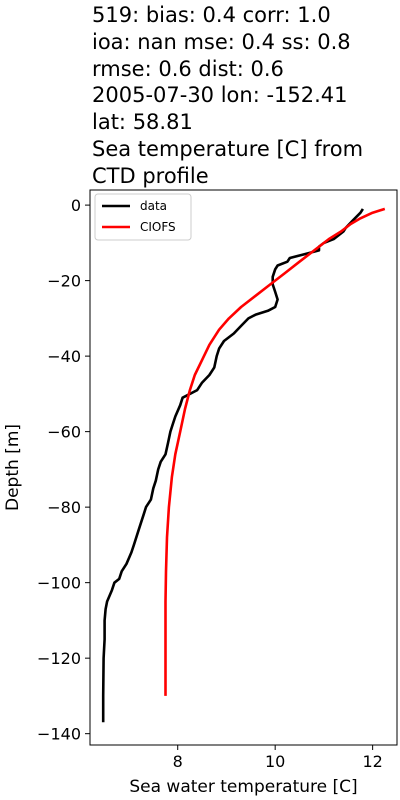 Image resolution: width=400 pixels, height=800 pixels. What do you see at coordinates (13, 467) in the screenshot?
I see `y-axis-label: Depth [m]` at bounding box center [13, 467].